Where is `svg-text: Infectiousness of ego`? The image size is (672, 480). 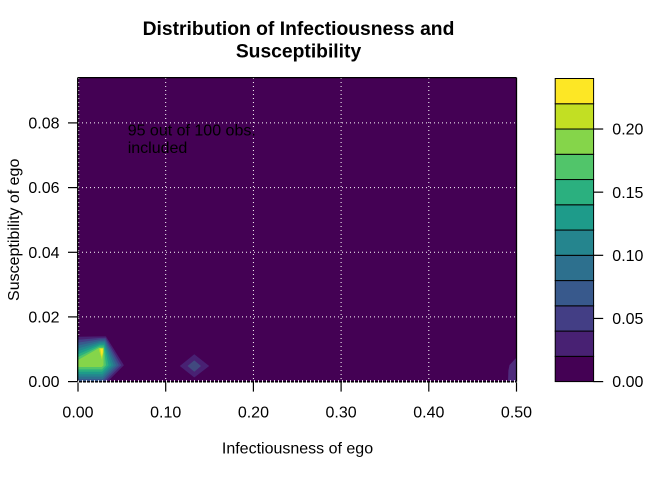 svg-text: Infectiousness of ego is located at coordinates (297, 449).